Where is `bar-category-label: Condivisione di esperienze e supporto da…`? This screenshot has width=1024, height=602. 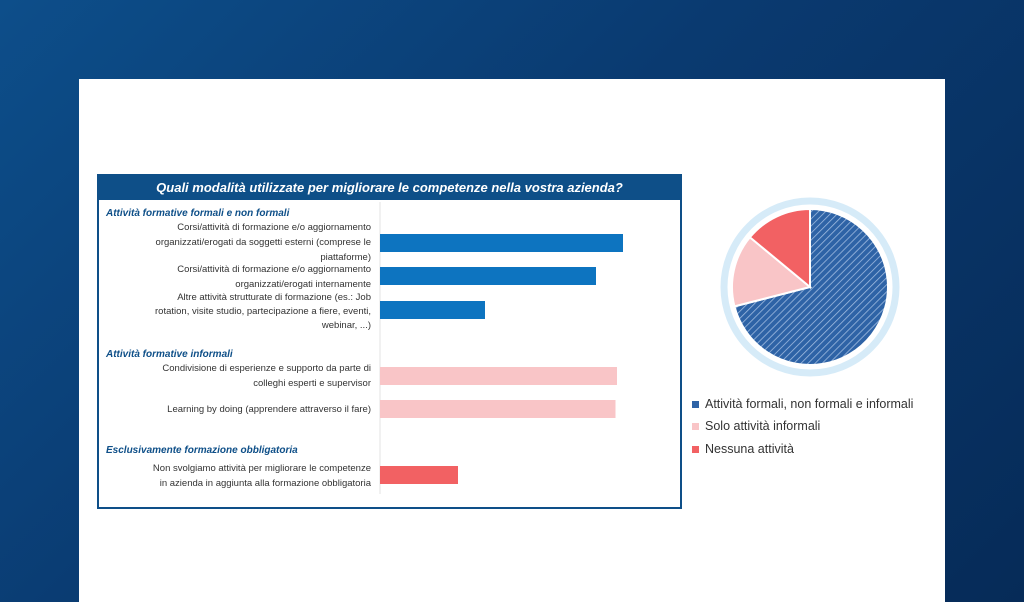
bar-category-label: Condivisione di esperienze e supporto da… is located at coordinates (266, 376).